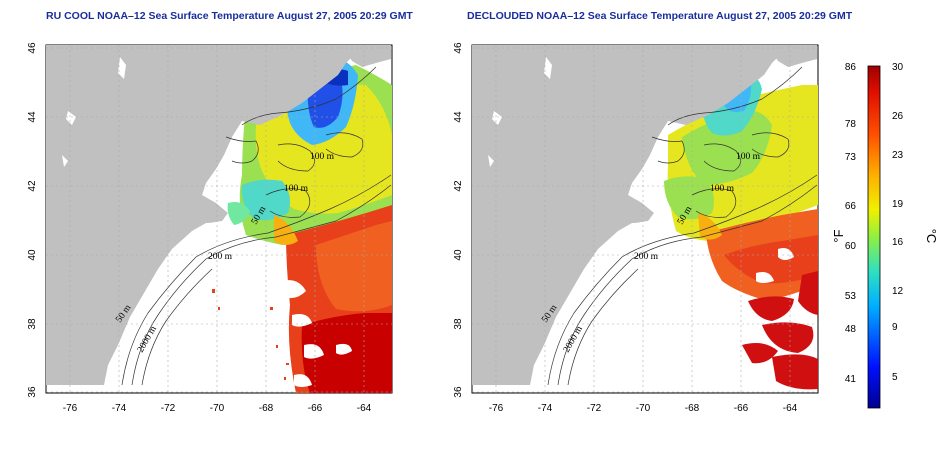  I want to click on colorbar-unit-fahrenheit: °F, so click(838, 235).